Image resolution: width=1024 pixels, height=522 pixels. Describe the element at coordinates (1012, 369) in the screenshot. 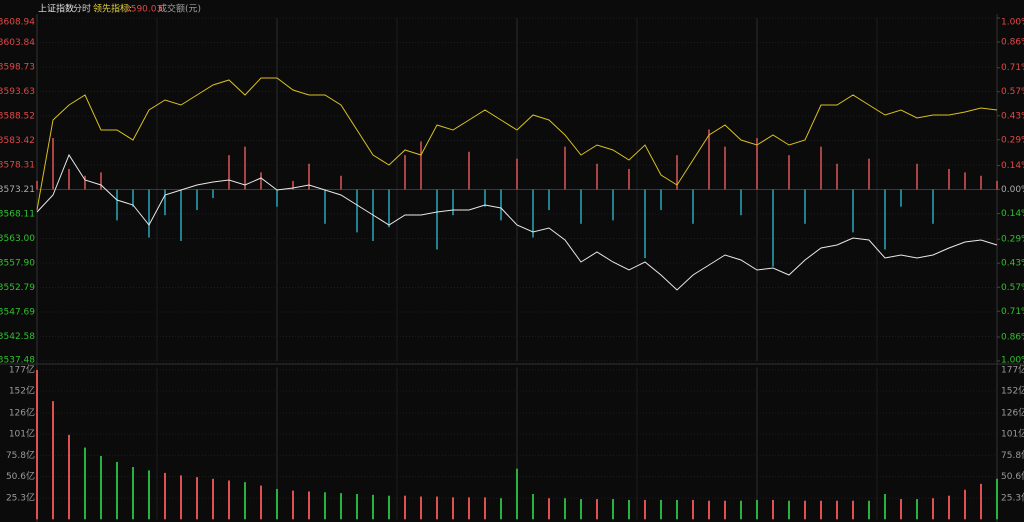

I see `y2-tick-label: 177亿` at that location.